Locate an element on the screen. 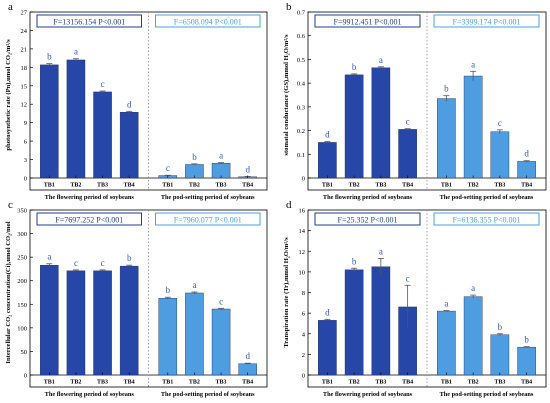 The height and width of the screenshot is (403, 550). y-tick-label: 350 is located at coordinates (22, 211).